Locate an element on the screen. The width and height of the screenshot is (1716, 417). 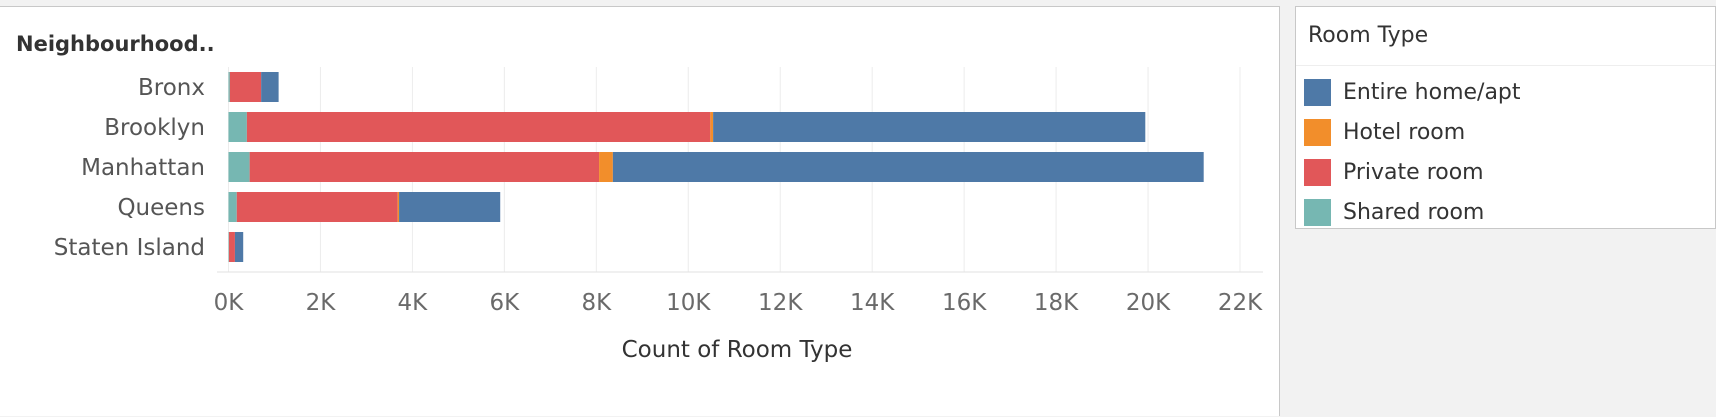
x-tick-label: 10K is located at coordinates (688, 303).